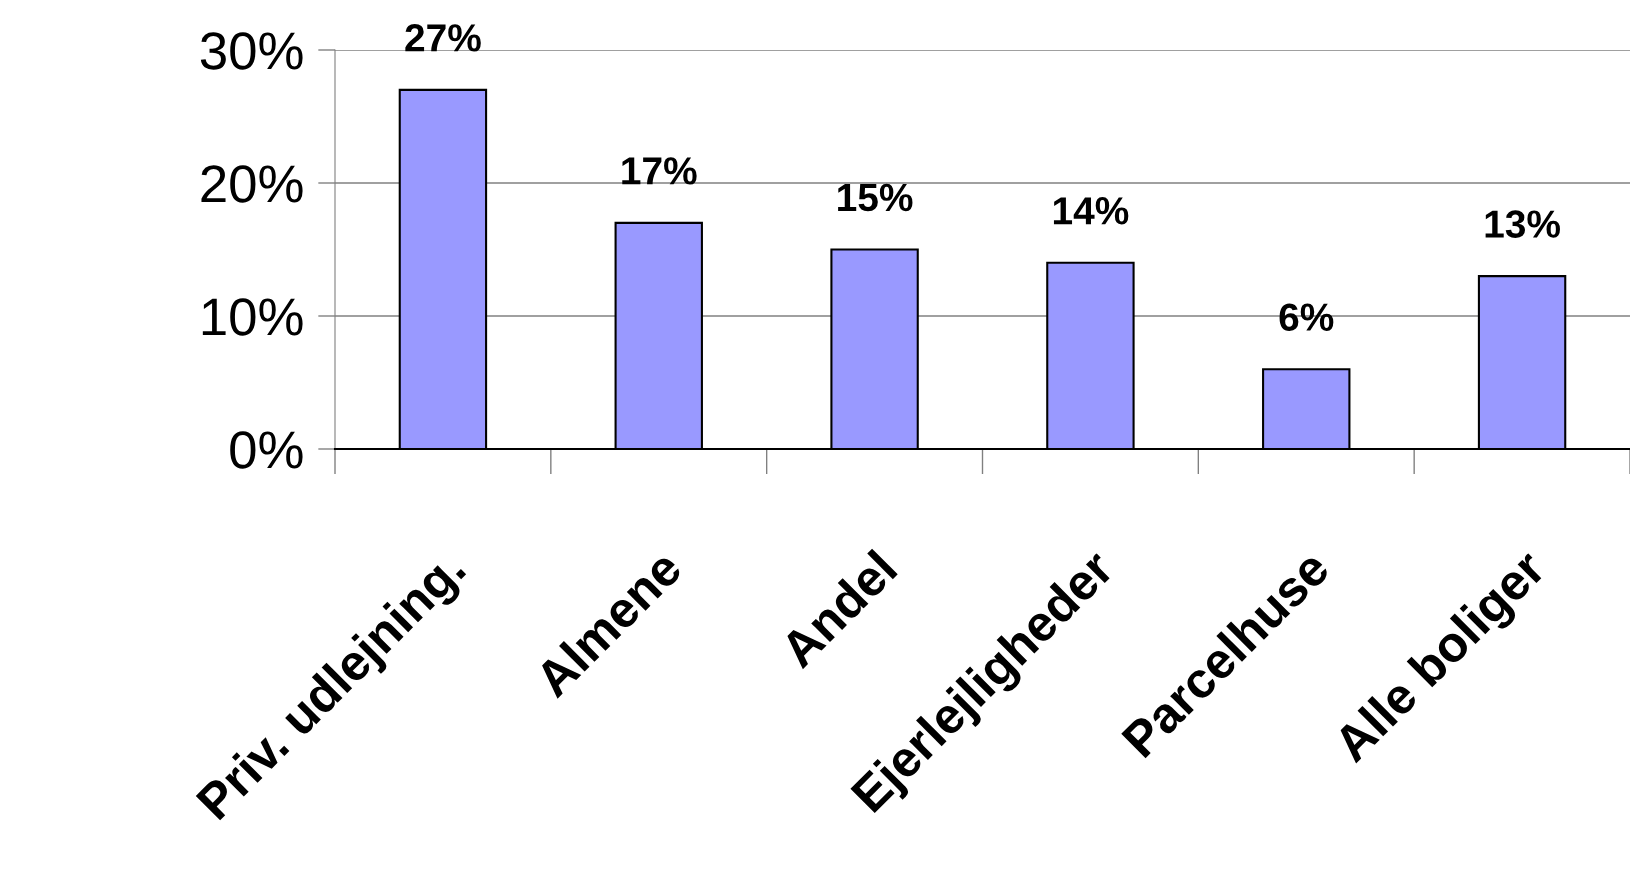  What do you see at coordinates (1091, 211) in the screenshot?
I see `data-label: 14%` at bounding box center [1091, 211].